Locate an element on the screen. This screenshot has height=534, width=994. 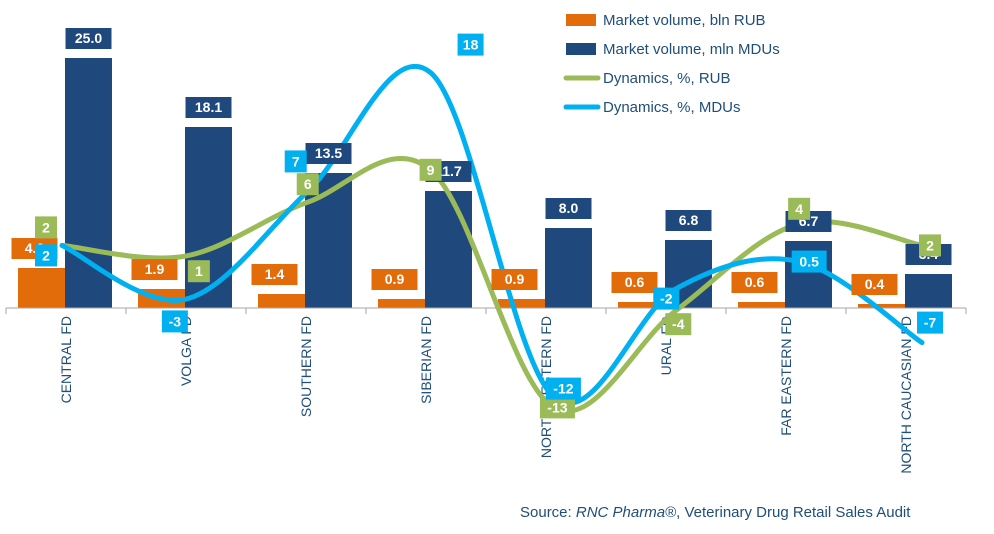
bar-label-market-volume-mln-mdus-2: 13.5 is located at coordinates (328, 153).